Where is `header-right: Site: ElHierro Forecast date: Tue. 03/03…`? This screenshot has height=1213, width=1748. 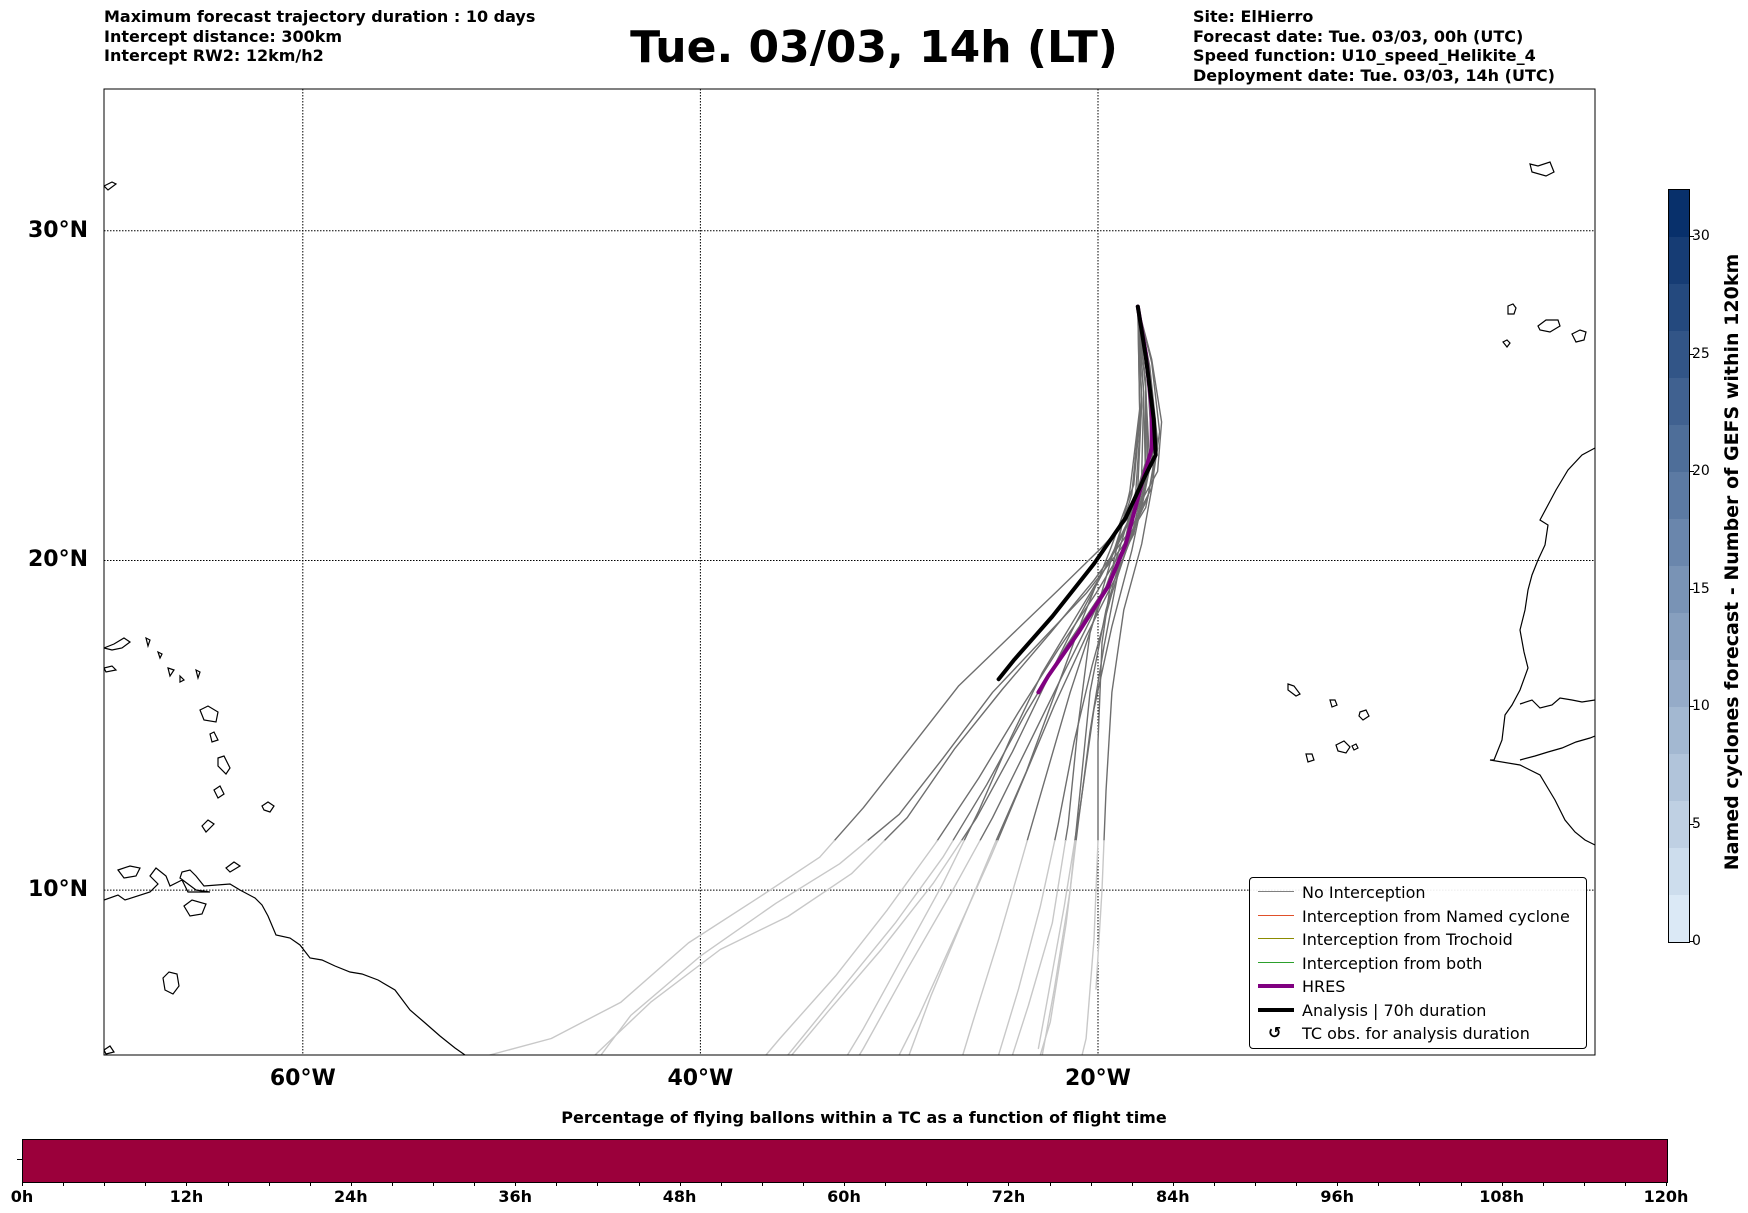
header-right: Site: ElHierro Forecast date: Tue. 03/03… is located at coordinates (1374, 46).